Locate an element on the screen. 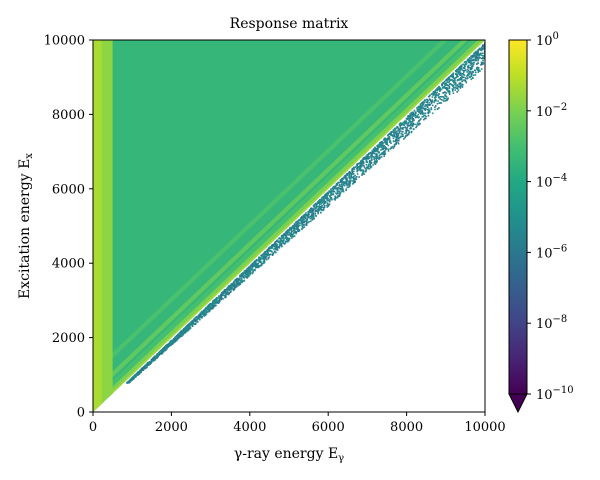  x-tick-label: 8000 is located at coordinates (406, 427).